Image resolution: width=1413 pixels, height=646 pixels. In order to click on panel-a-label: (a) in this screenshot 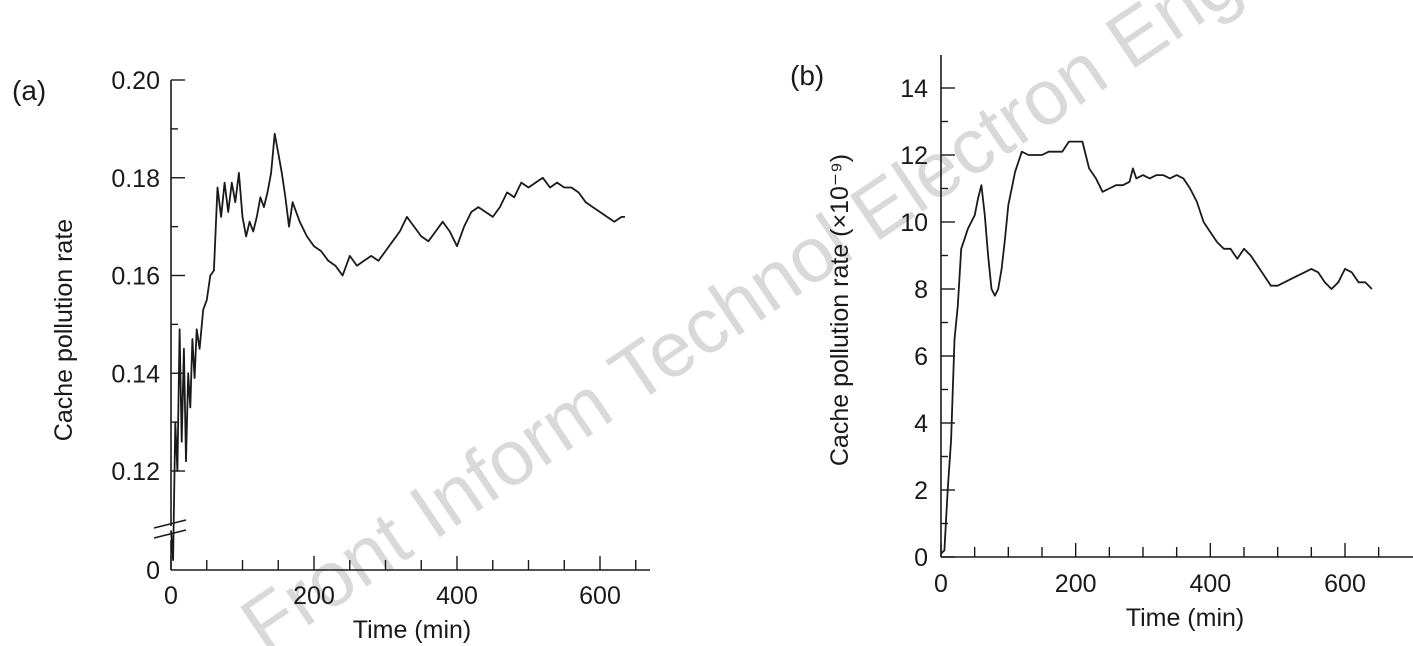, I will do `click(29, 90)`.